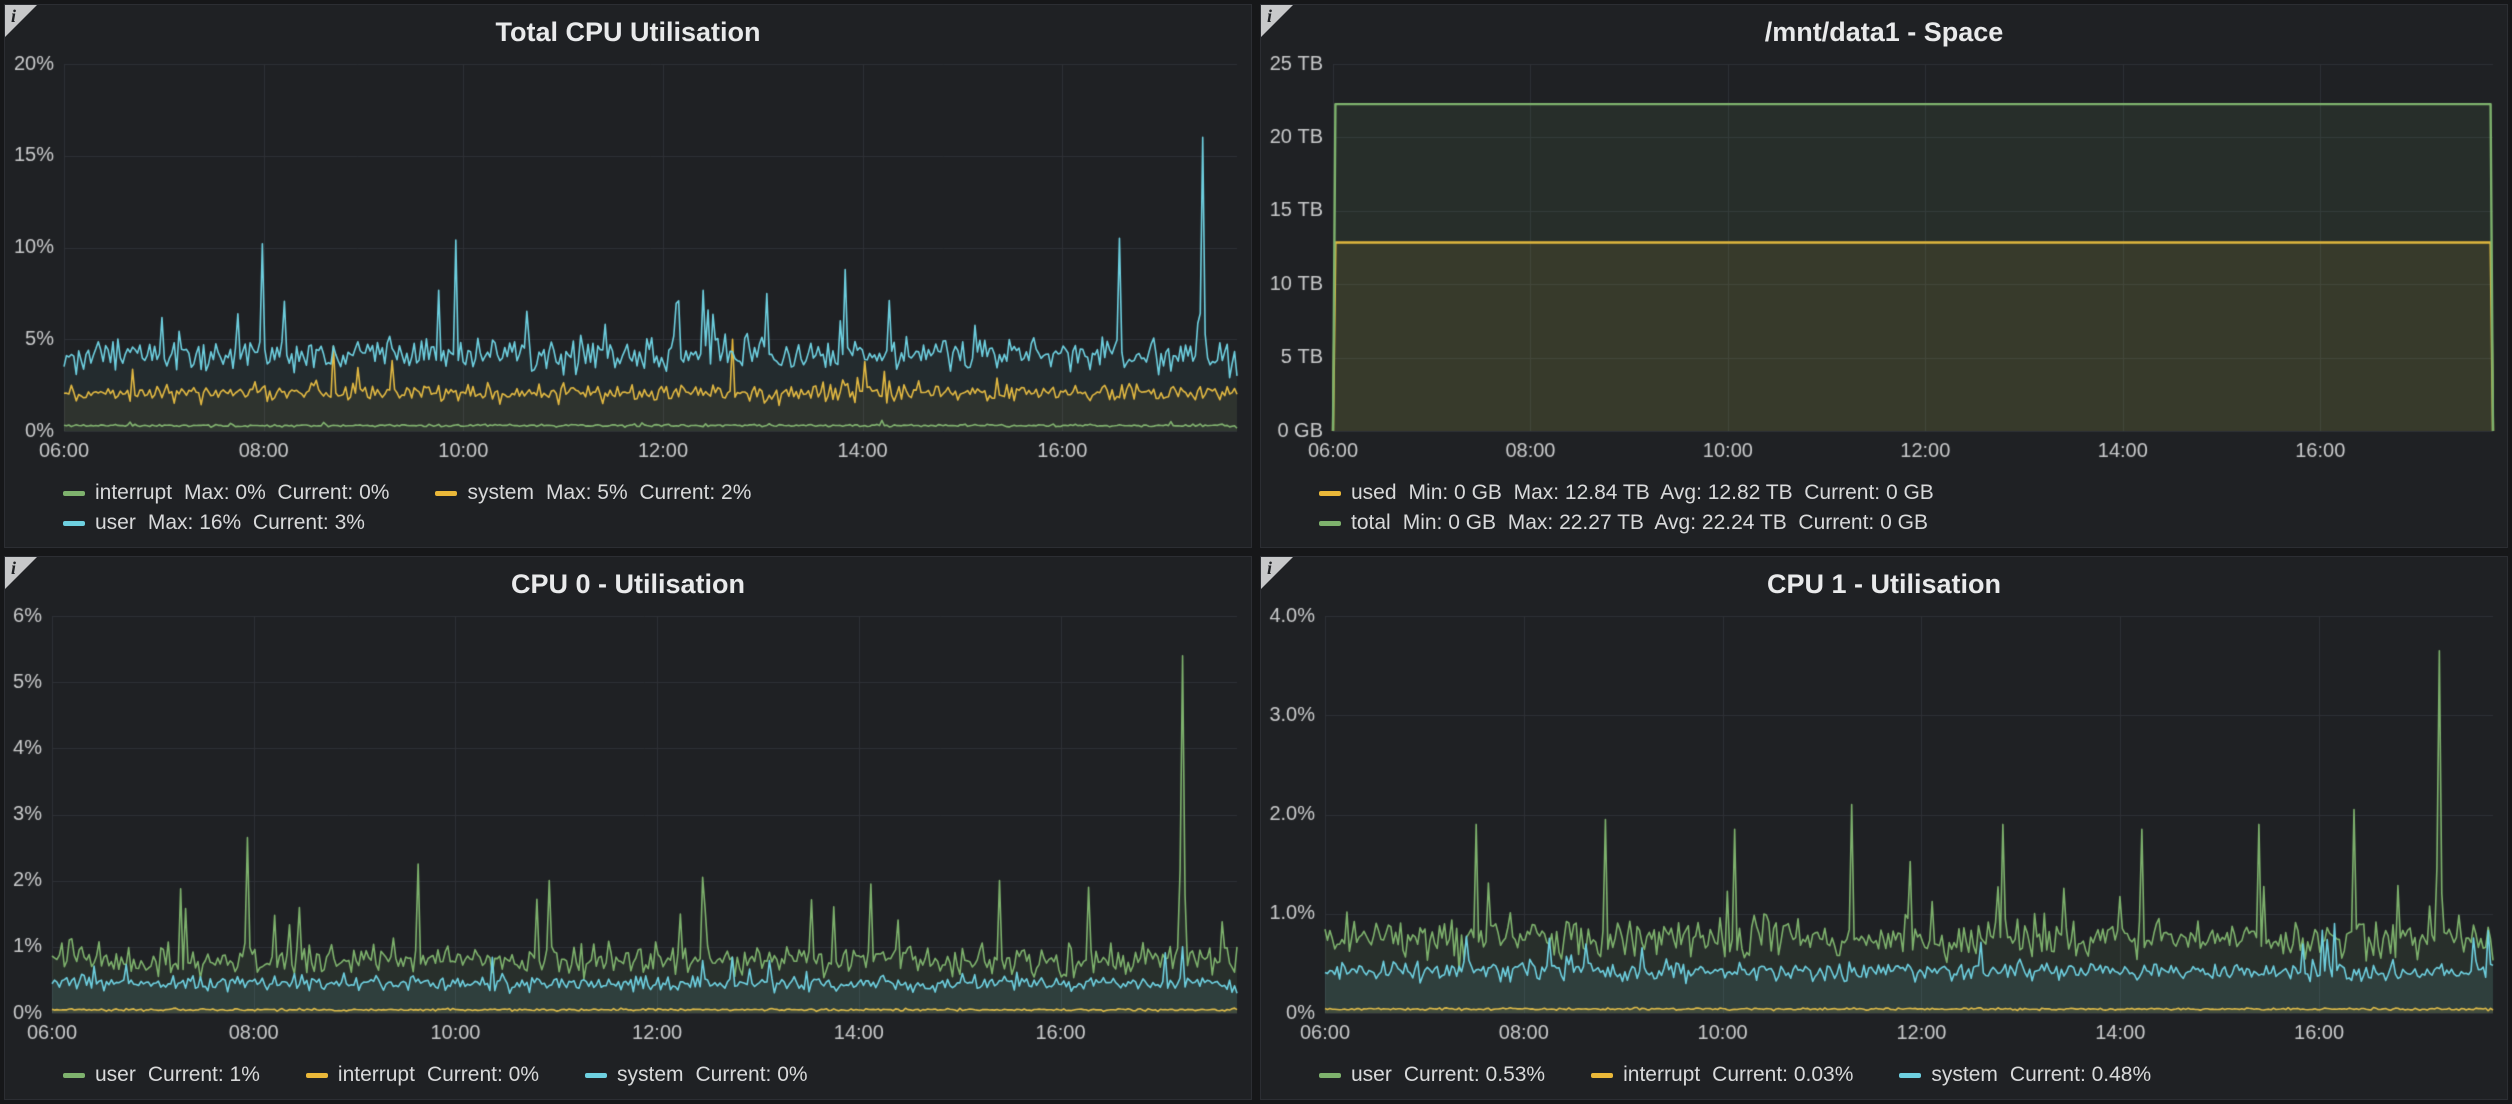 This screenshot has width=2512, height=1104. Describe the element at coordinates (2080, 1074) in the screenshot. I see `series-stats: Current: 0.48%` at that location.